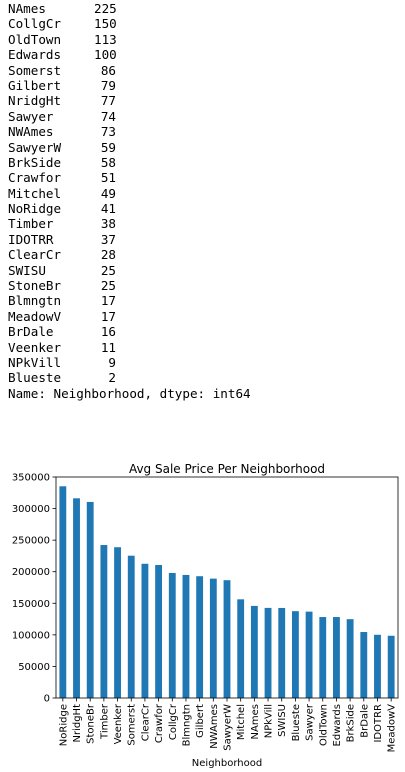 This screenshot has height=772, width=405. What do you see at coordinates (31, 572) in the screenshot?
I see `y-tick-label: 200000` at bounding box center [31, 572].